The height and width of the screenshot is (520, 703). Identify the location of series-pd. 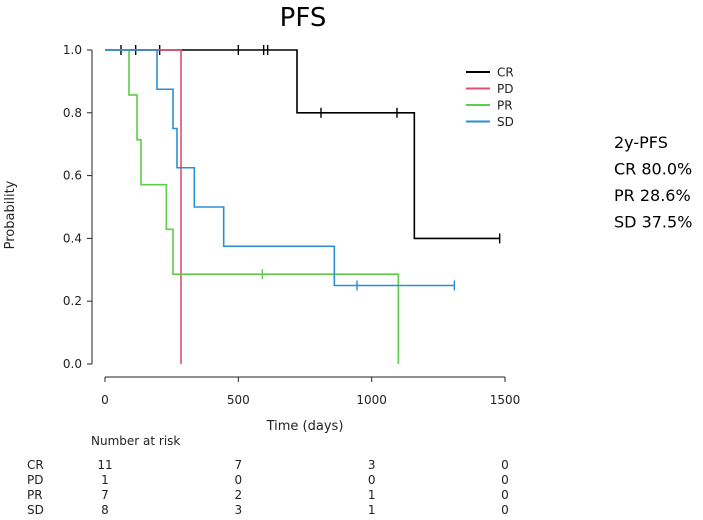
(143, 206).